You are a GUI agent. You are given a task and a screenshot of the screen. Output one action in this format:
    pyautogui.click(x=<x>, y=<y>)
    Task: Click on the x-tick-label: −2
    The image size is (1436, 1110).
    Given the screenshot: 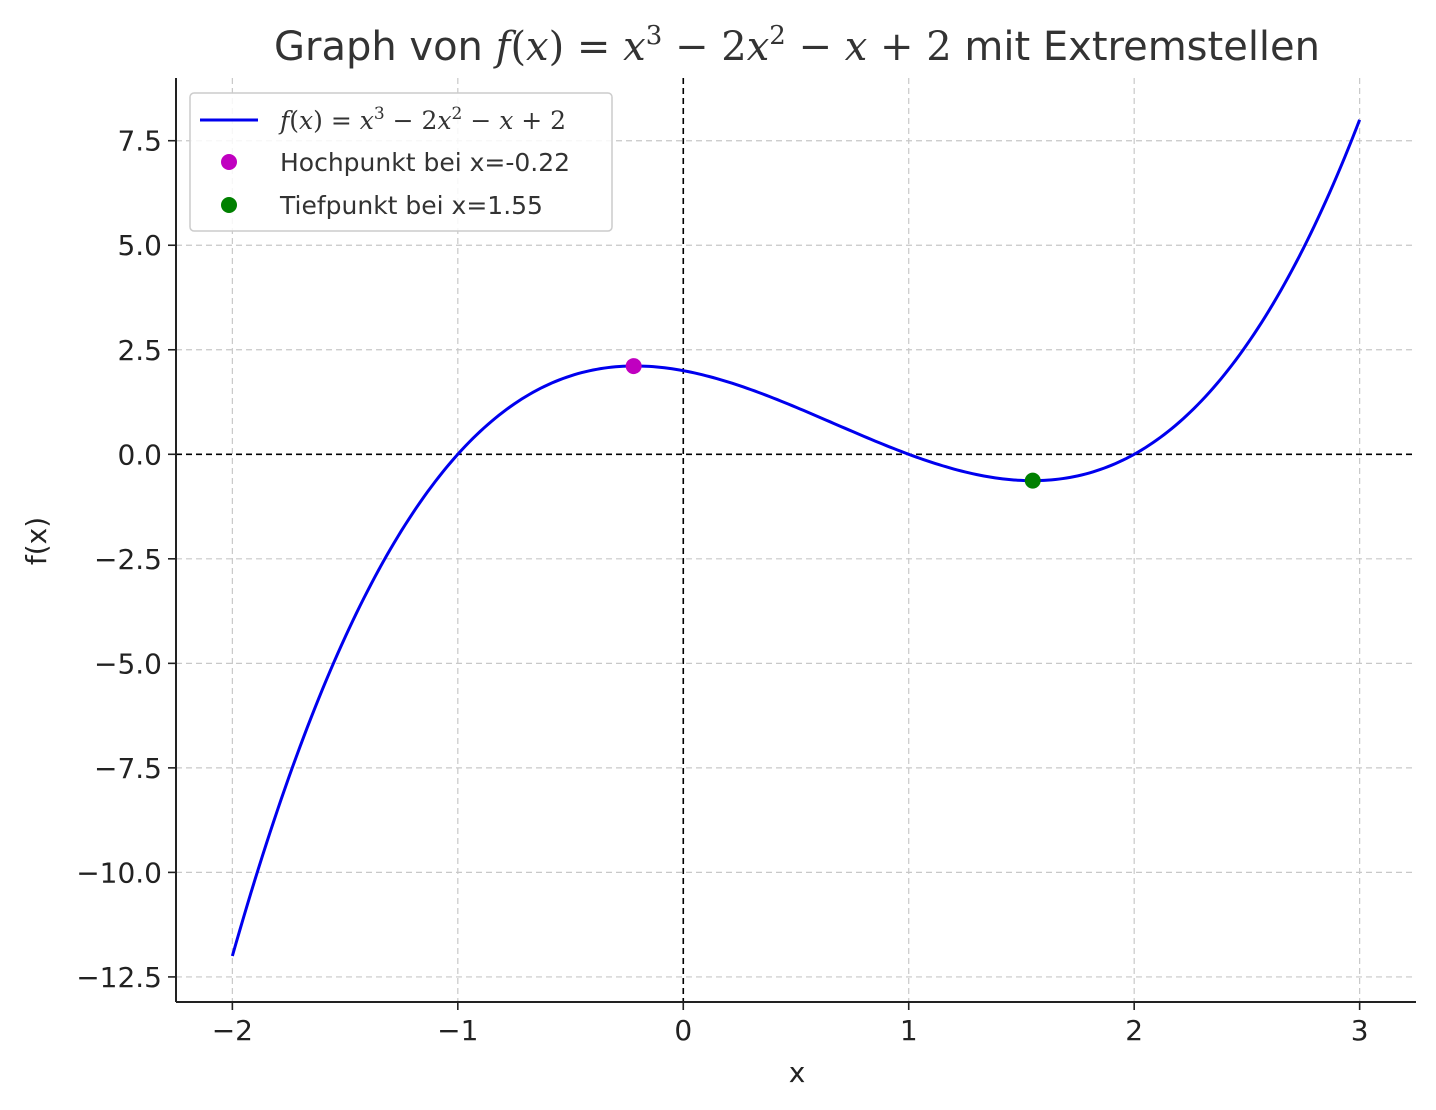 What is the action you would take?
    pyautogui.click(x=232, y=1030)
    